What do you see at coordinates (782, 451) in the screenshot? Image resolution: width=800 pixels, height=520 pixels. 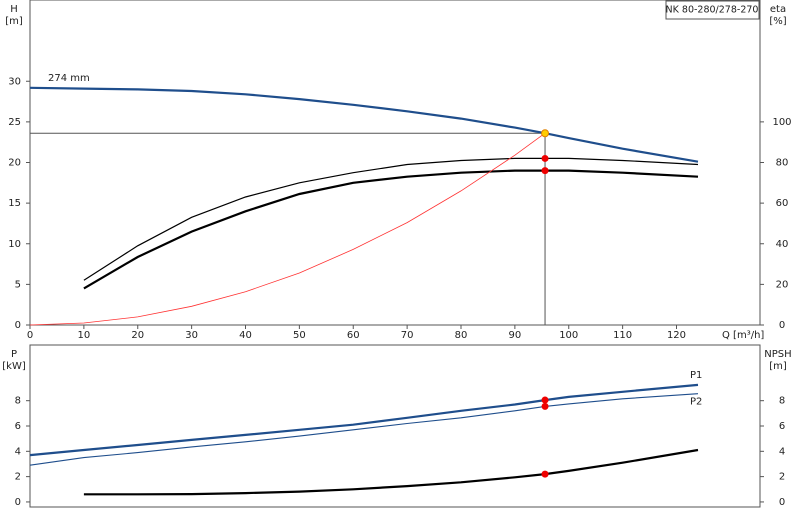 I see `y2-tick-label: 4` at bounding box center [782, 451].